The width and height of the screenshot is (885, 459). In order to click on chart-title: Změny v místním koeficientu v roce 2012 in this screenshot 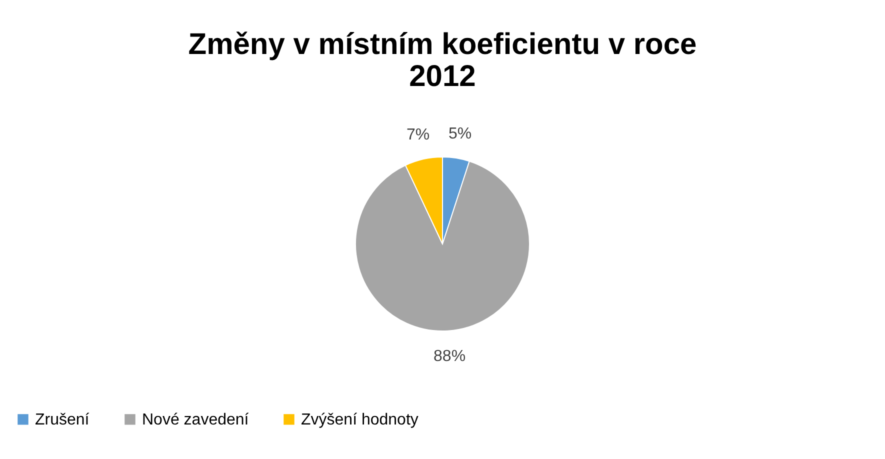, I will do `click(442, 60)`.